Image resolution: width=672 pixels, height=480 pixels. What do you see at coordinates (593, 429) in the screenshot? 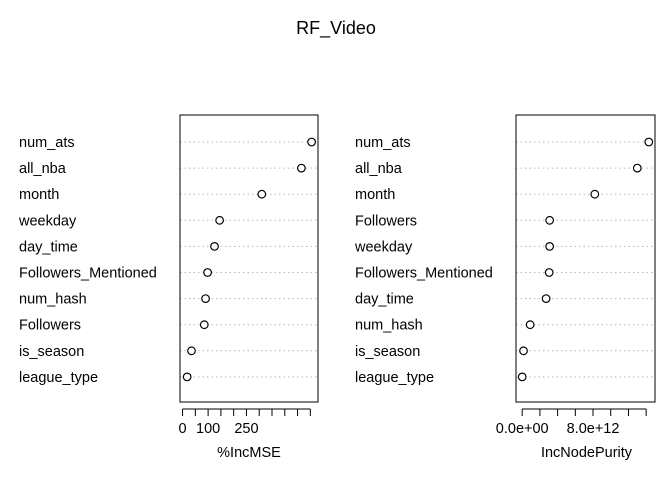
I see `x-tick-label: 8.0e+12` at bounding box center [593, 429].